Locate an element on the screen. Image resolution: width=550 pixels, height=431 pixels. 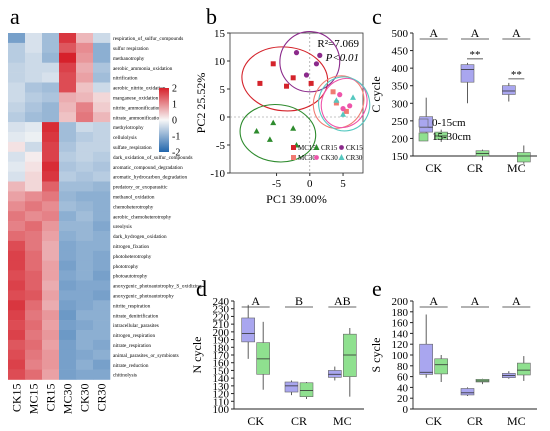
legend-label: CK30 is located at coordinates (329, 158).